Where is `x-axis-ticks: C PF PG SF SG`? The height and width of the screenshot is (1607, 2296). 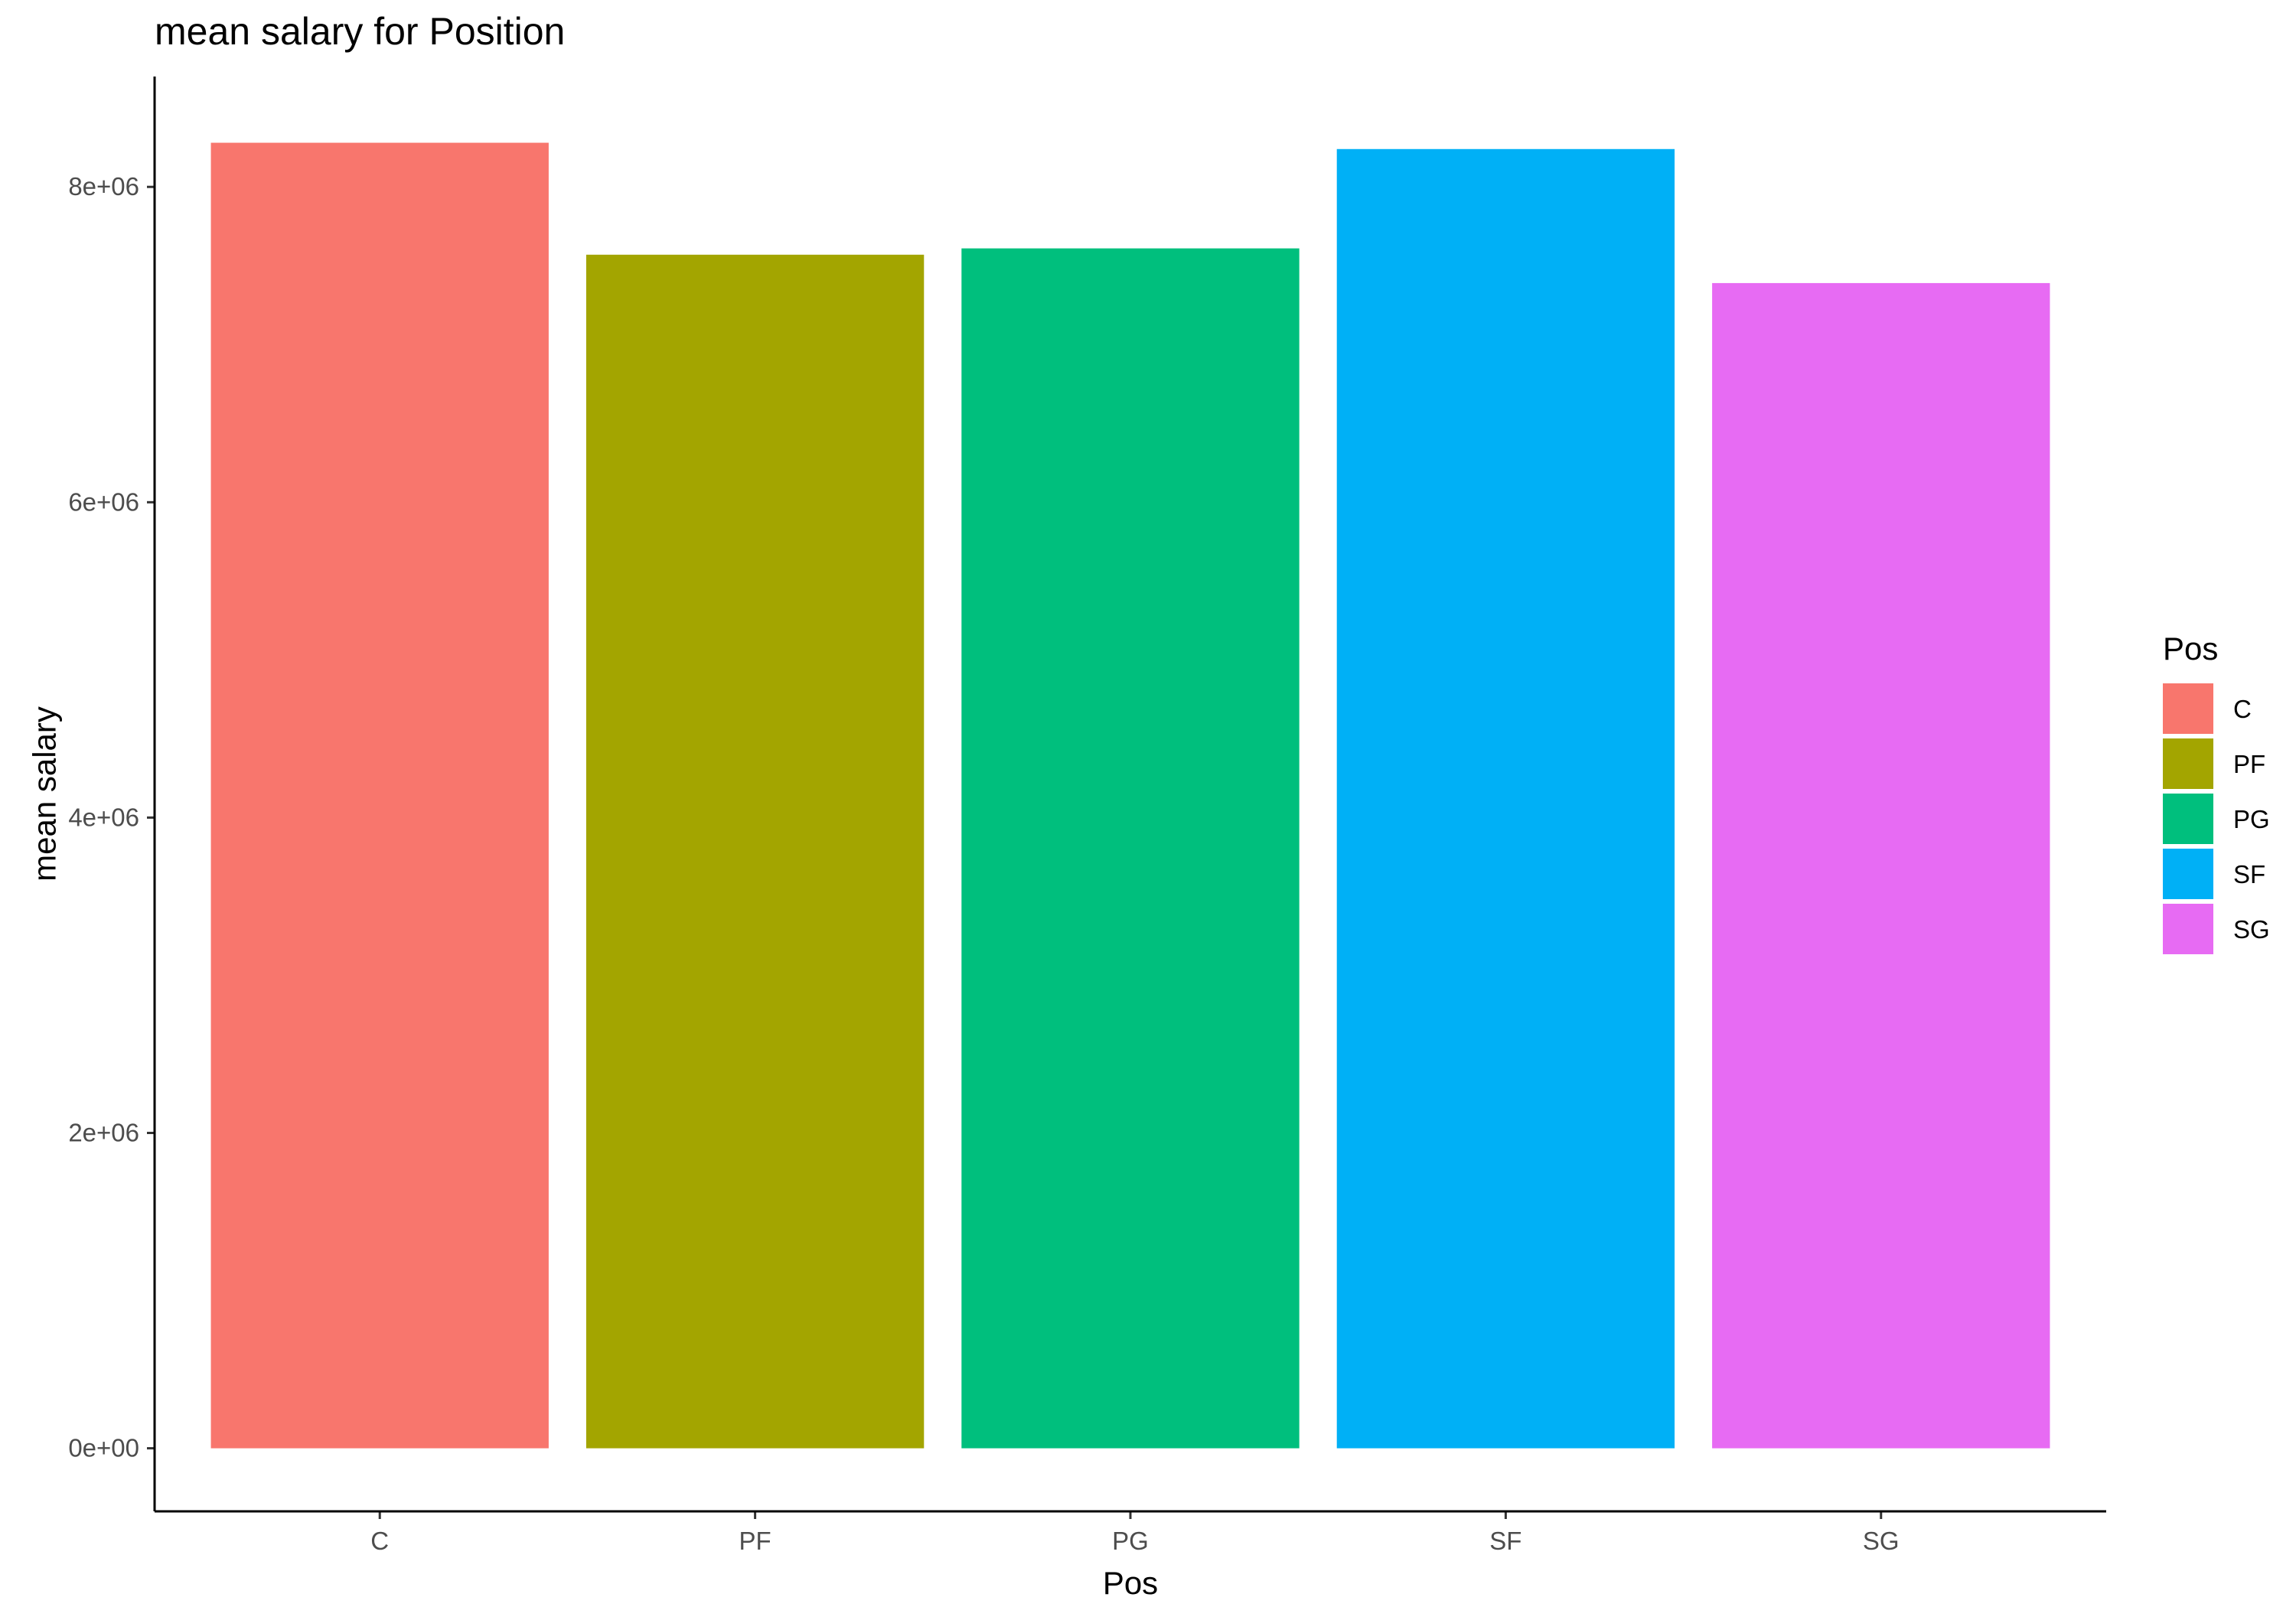
x-axis-ticks: C PF PG SF SG is located at coordinates (1135, 1533).